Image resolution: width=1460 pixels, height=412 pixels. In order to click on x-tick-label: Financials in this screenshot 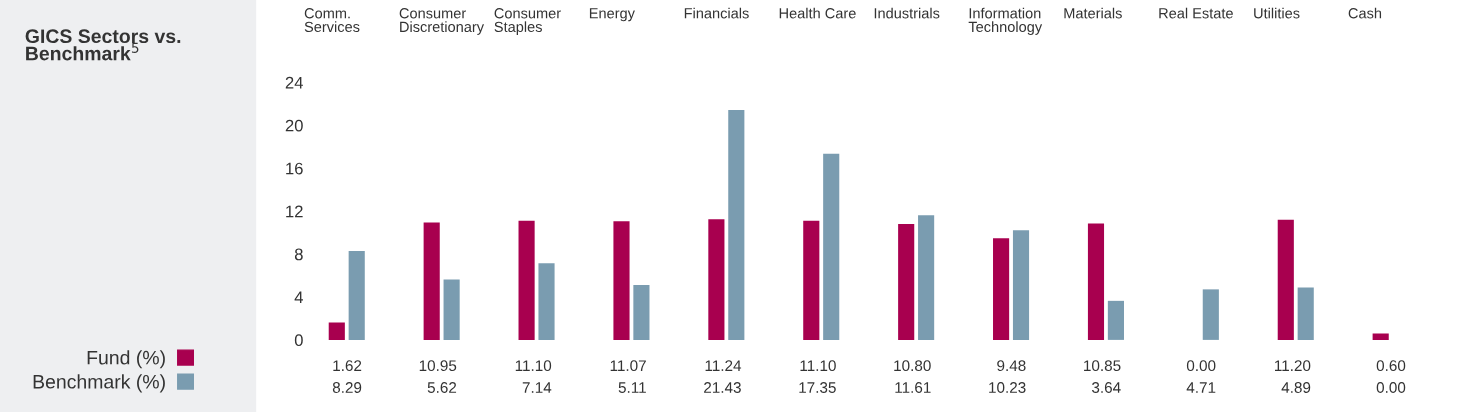, I will do `click(716, 13)`.